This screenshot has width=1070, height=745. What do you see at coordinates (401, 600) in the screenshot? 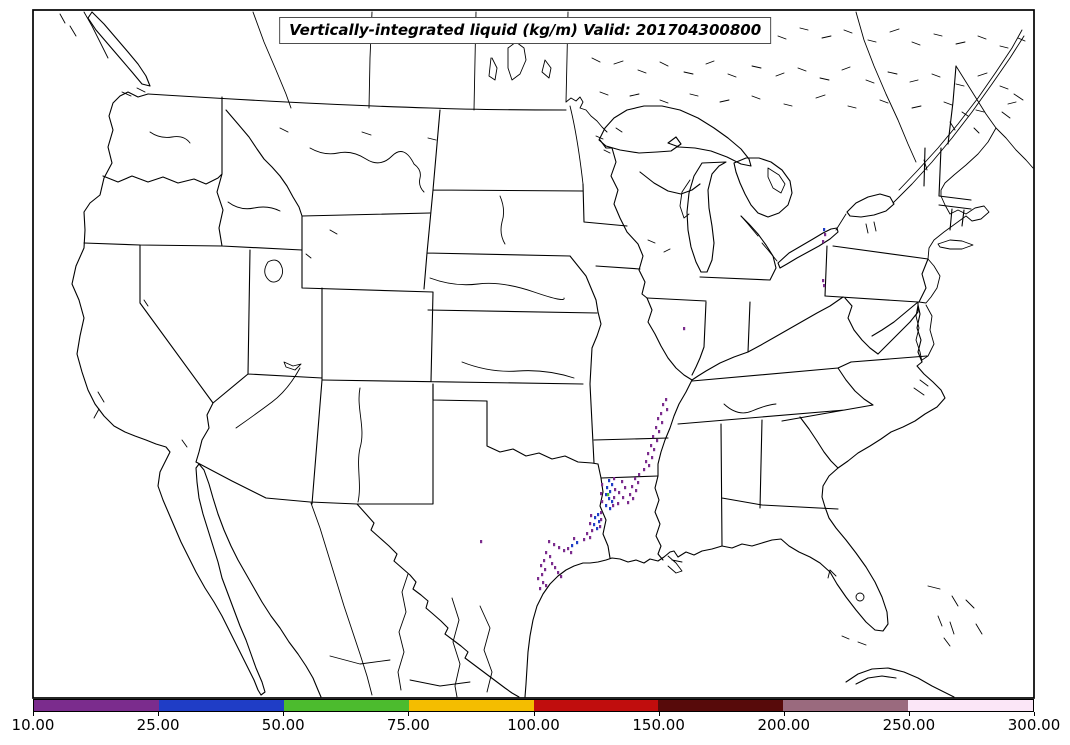
I see `mexico-state-borders` at bounding box center [401, 600].